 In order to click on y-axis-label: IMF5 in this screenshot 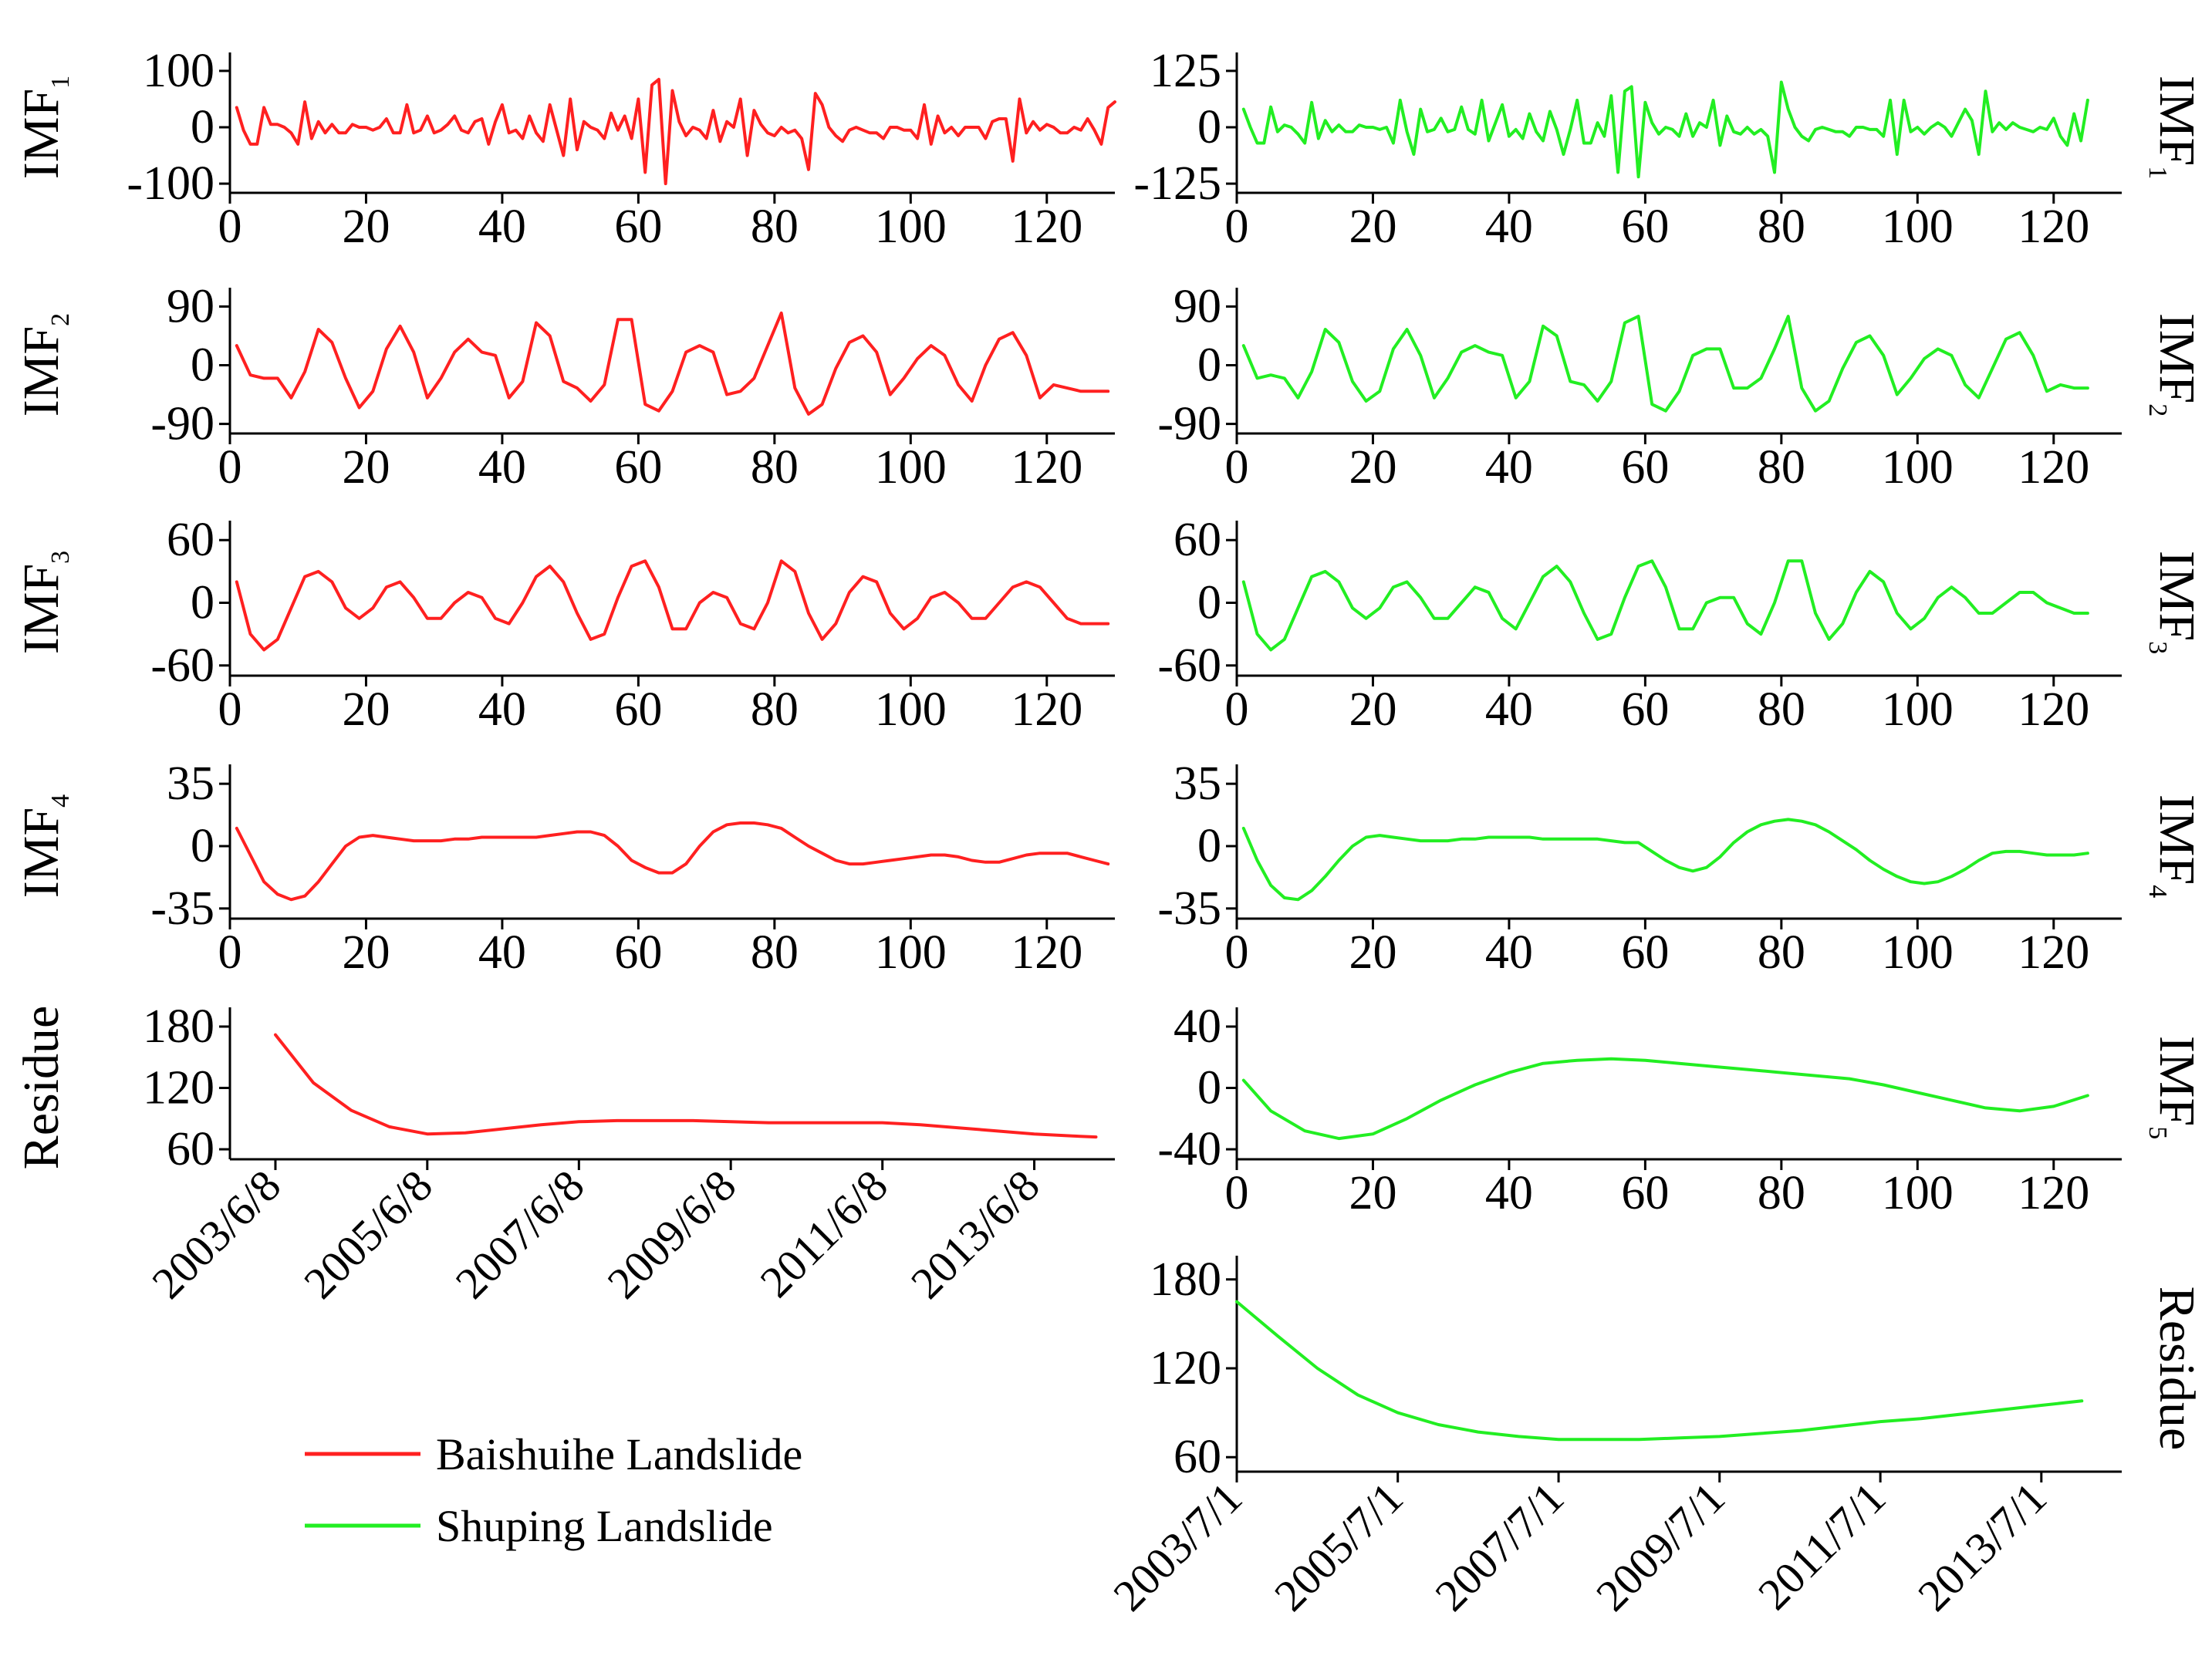, I will do `click(2174, 1087)`.